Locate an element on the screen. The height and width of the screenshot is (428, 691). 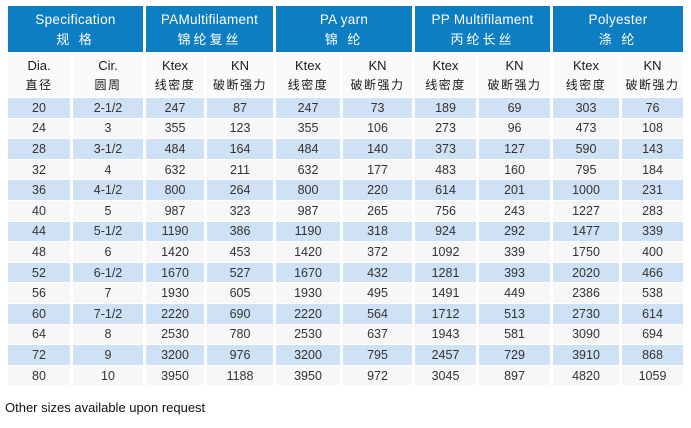
table-cell: 1930 is located at coordinates (175, 293).